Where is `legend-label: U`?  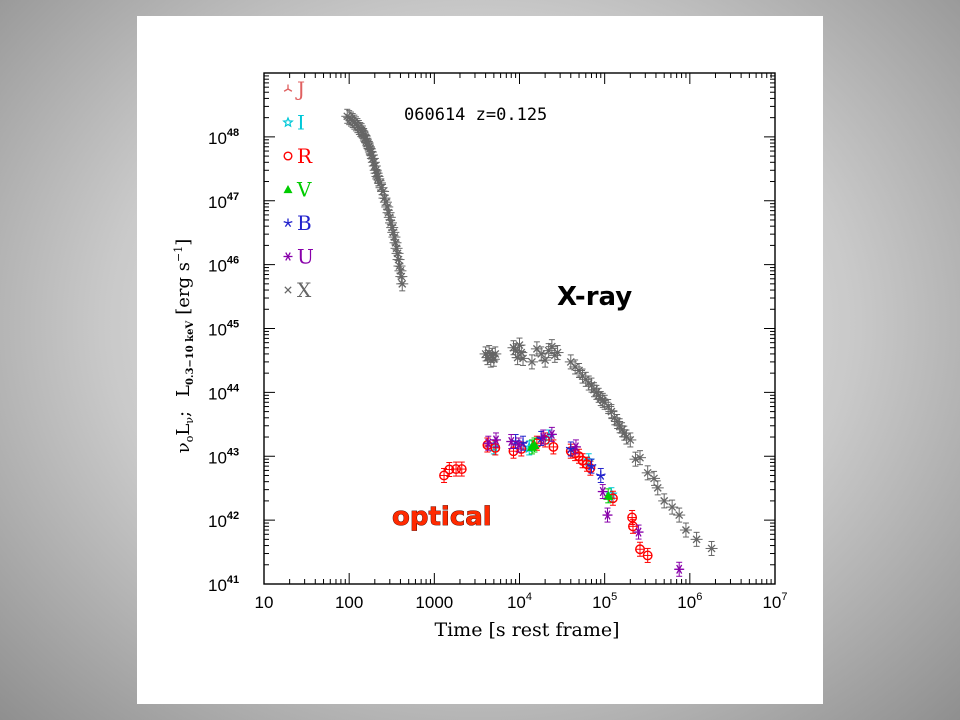
legend-label: U is located at coordinates (305, 257).